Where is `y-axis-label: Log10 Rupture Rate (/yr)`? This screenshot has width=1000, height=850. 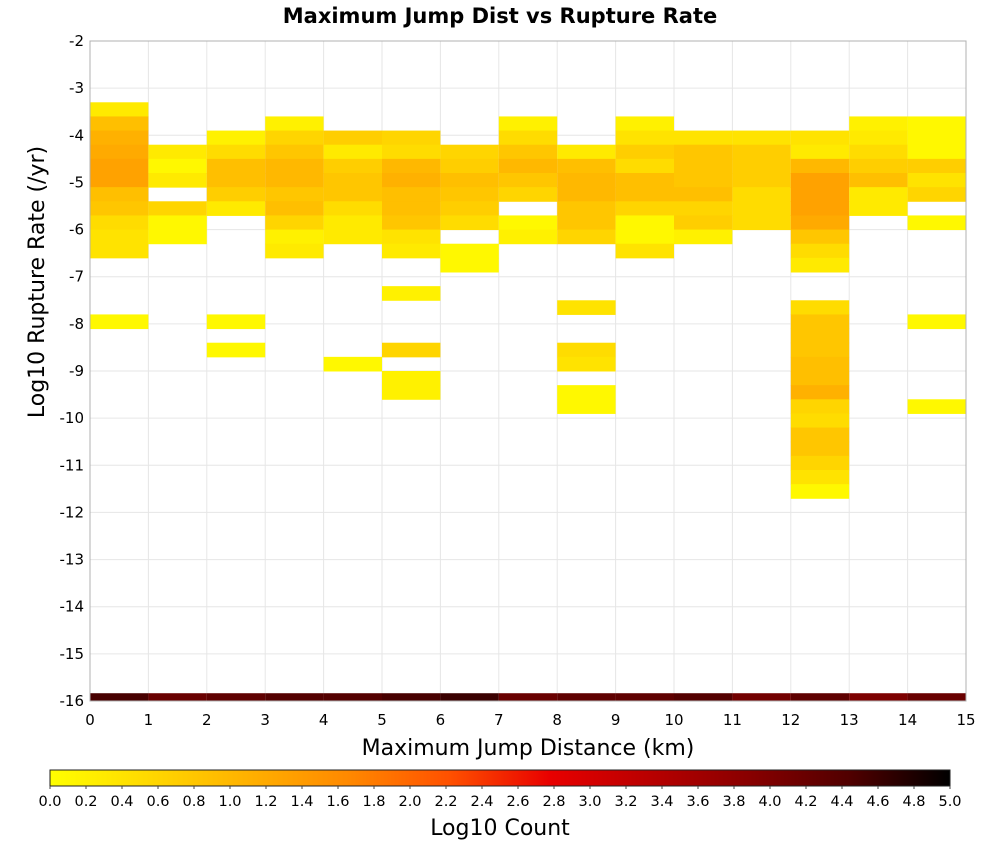
y-axis-label: Log10 Rupture Rate (/yr) is located at coordinates (37, 282).